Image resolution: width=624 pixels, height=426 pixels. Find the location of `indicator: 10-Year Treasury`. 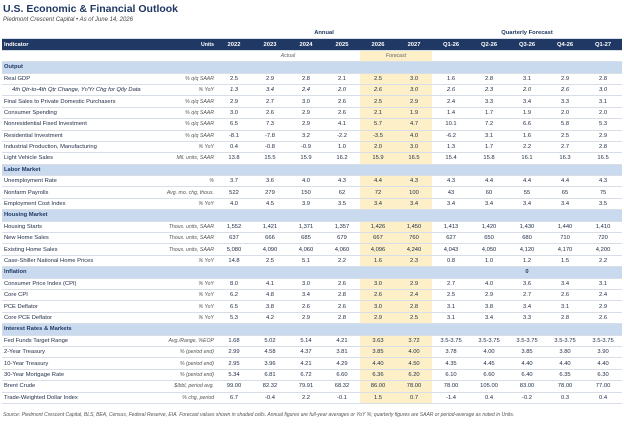

indicator: 10-Year Treasury is located at coordinates (77, 363).